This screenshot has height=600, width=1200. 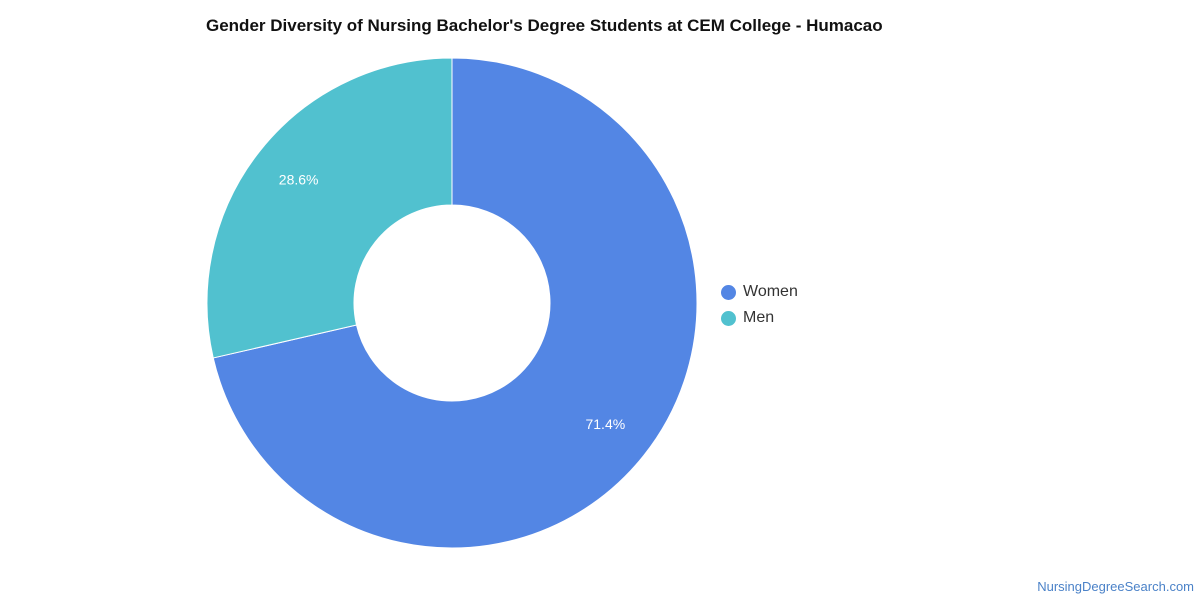 What do you see at coordinates (728, 318) in the screenshot?
I see `legend-swatch-men` at bounding box center [728, 318].